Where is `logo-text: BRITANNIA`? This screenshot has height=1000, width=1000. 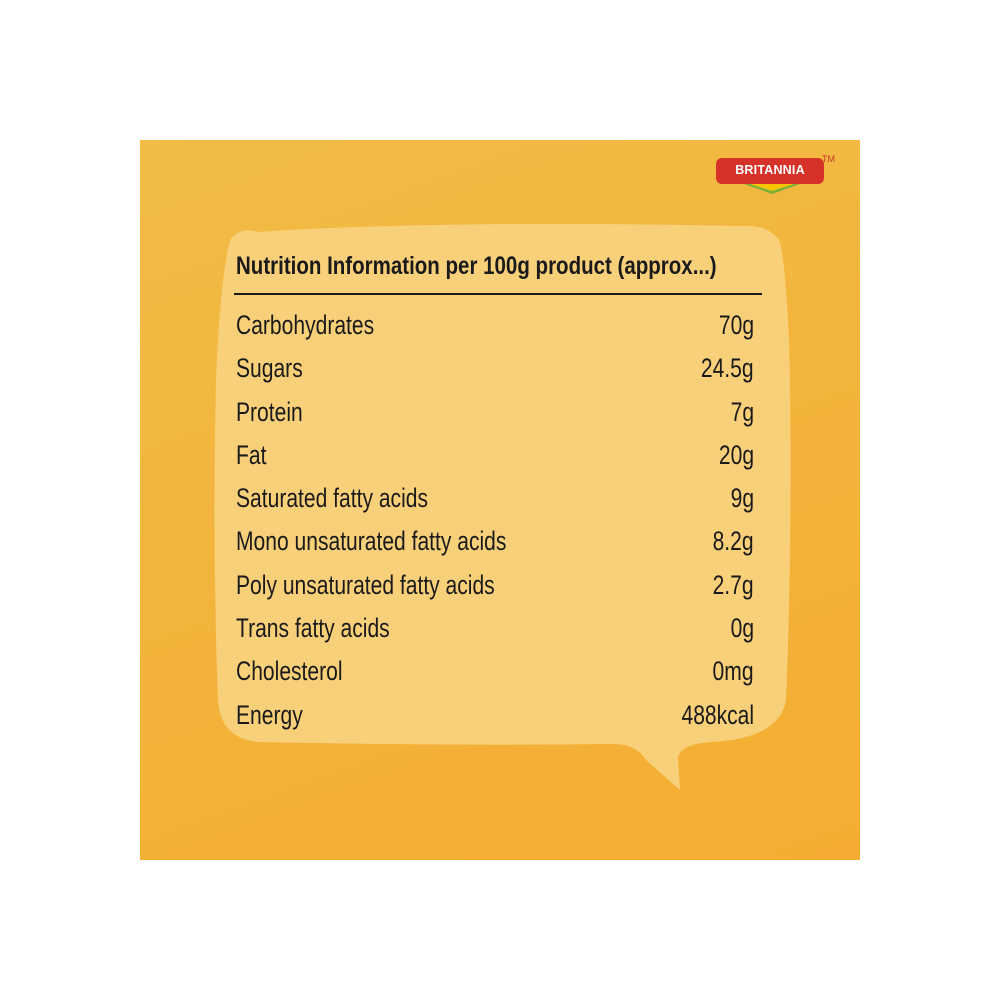
logo-text: BRITANNIA is located at coordinates (770, 170).